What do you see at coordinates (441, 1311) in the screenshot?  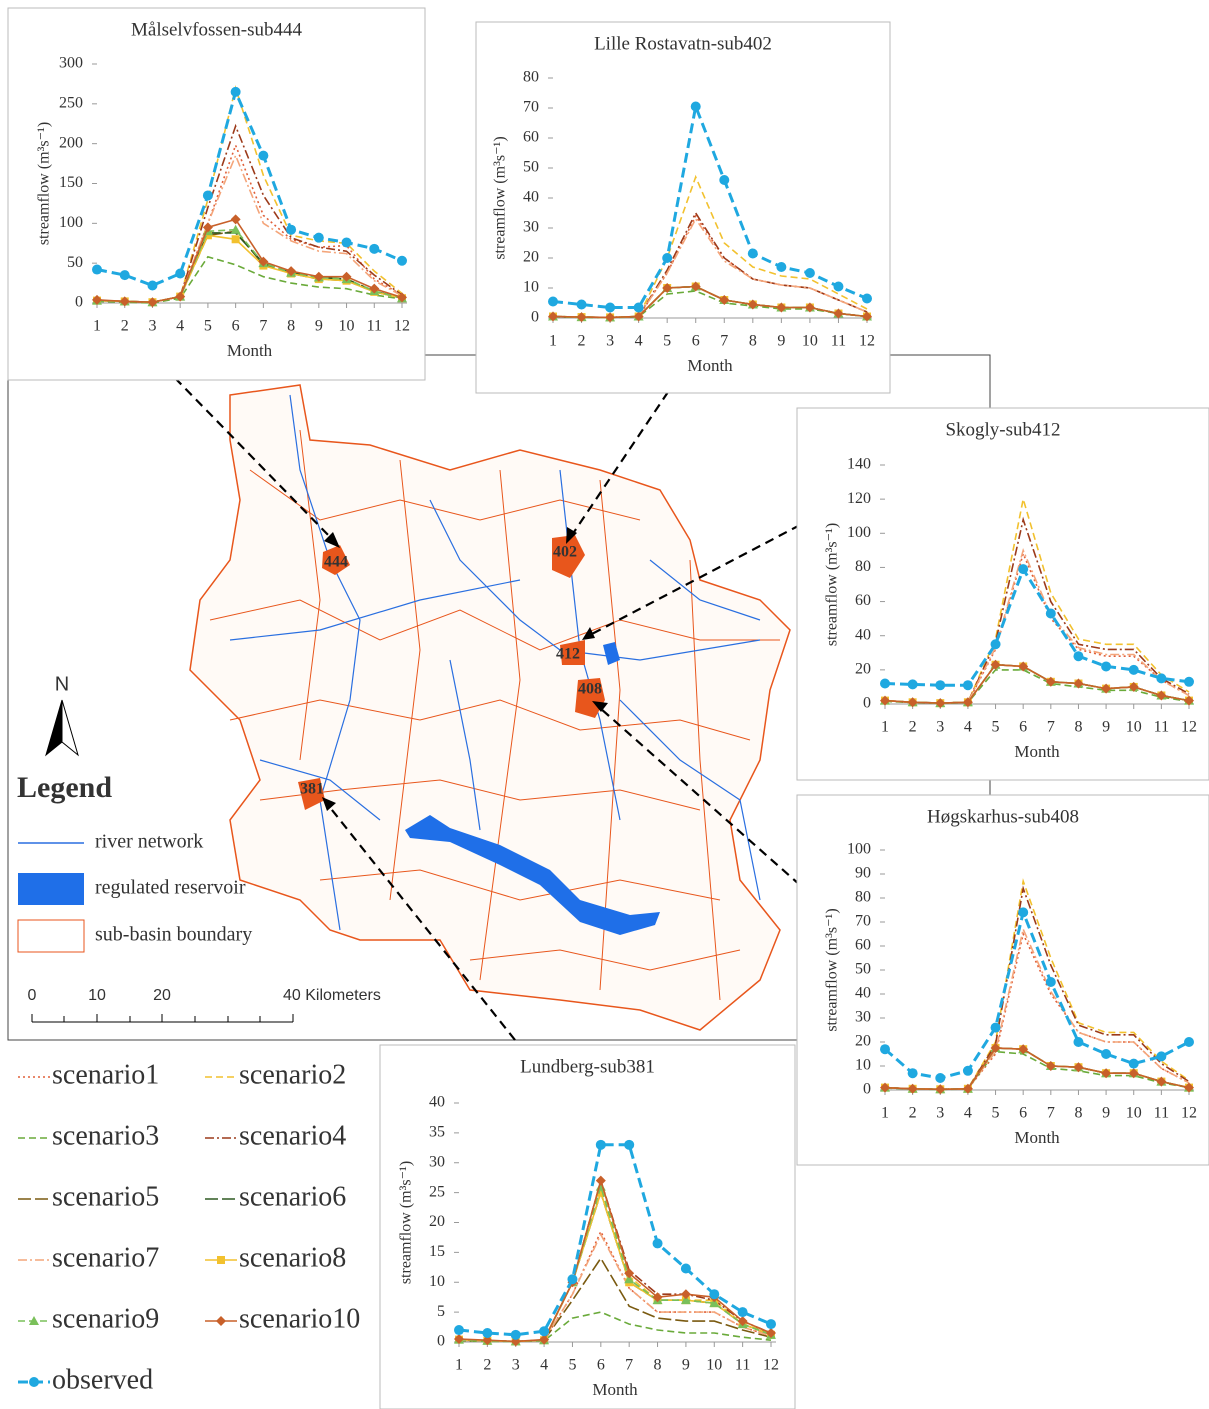 I see `y-tick-label: 5` at bounding box center [441, 1311].